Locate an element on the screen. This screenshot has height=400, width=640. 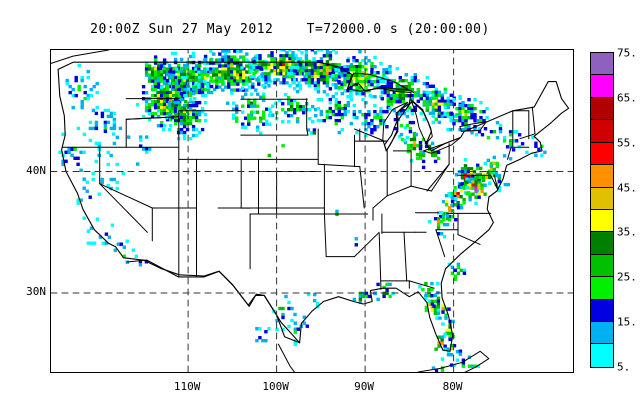
lake-huron is located at coordinates (421, 122).